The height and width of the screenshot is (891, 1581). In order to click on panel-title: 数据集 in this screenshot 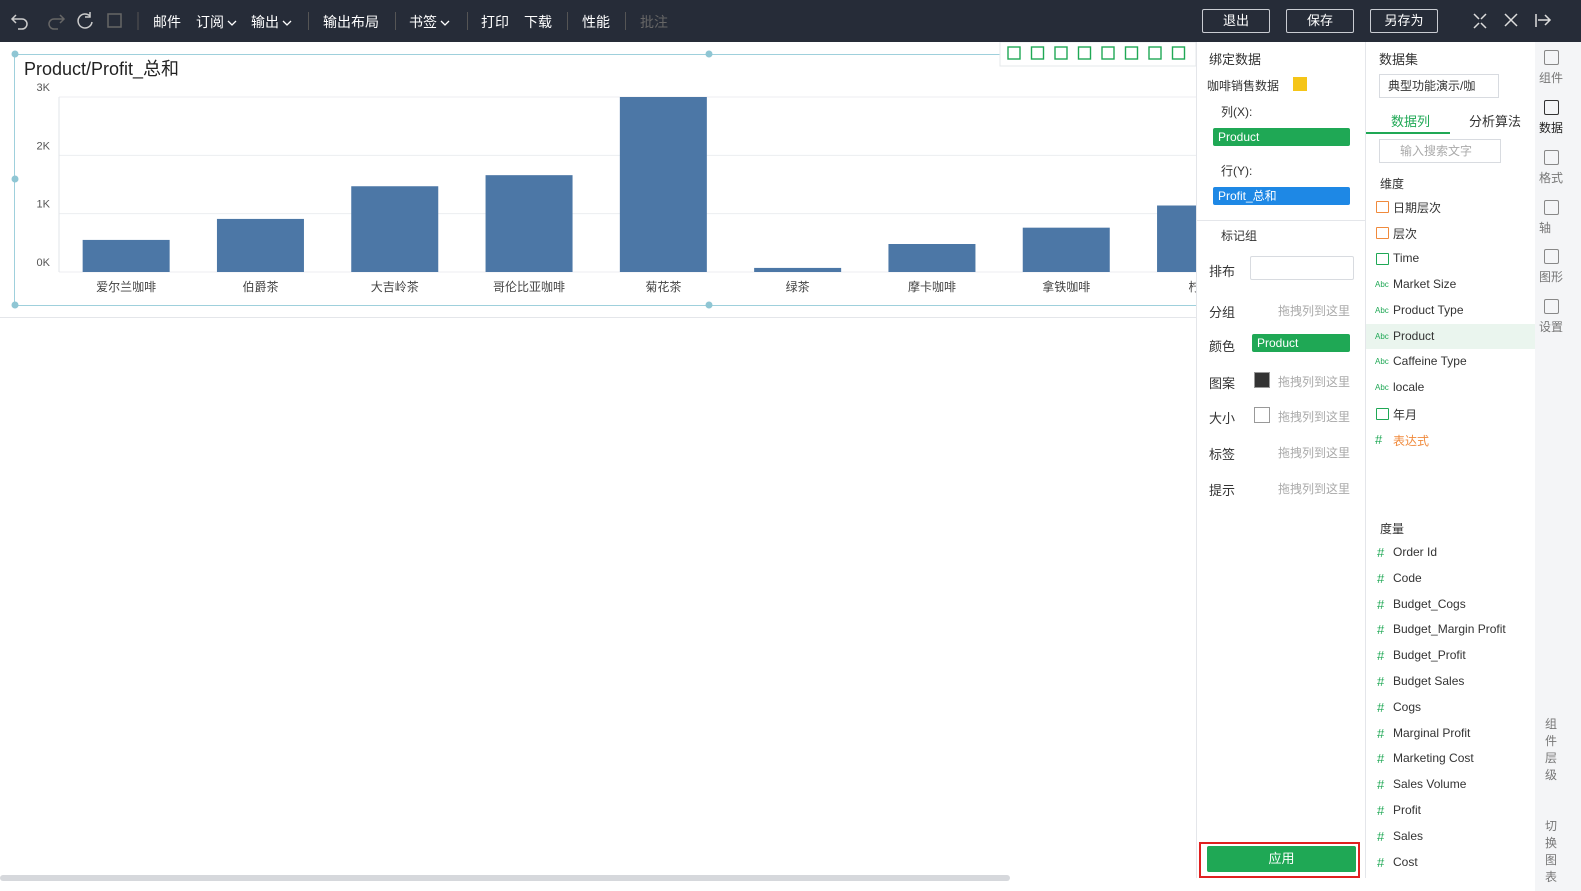, I will do `click(1399, 59)`.